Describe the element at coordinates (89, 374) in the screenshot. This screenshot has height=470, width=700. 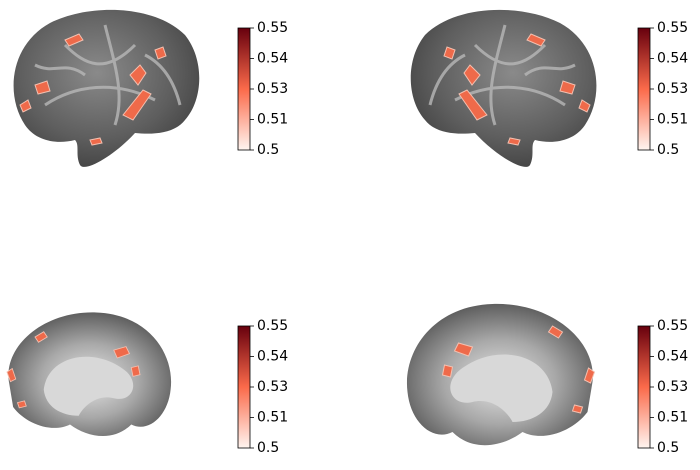
I see `brain-medial-left` at that location.